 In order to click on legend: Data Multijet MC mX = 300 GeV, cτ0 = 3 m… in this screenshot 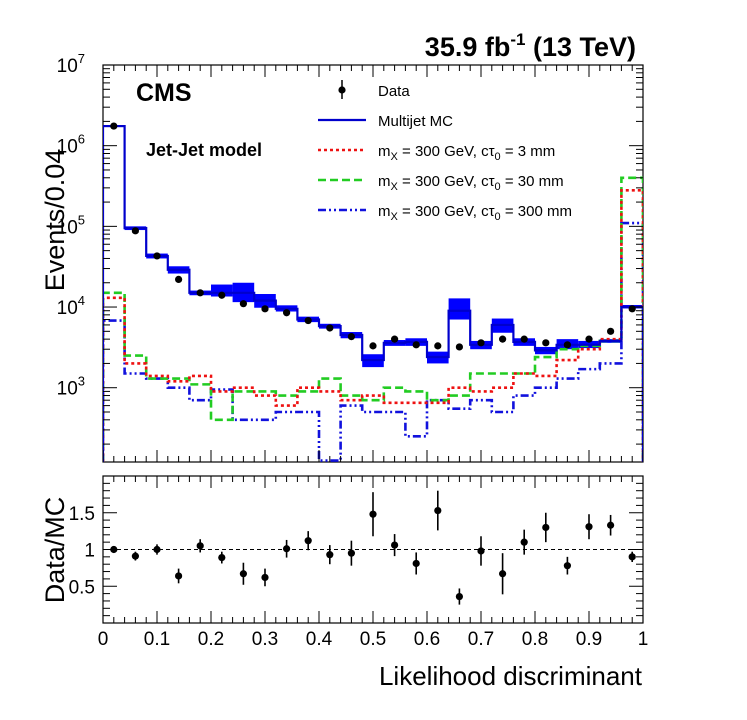, I will do `click(445, 151)`.